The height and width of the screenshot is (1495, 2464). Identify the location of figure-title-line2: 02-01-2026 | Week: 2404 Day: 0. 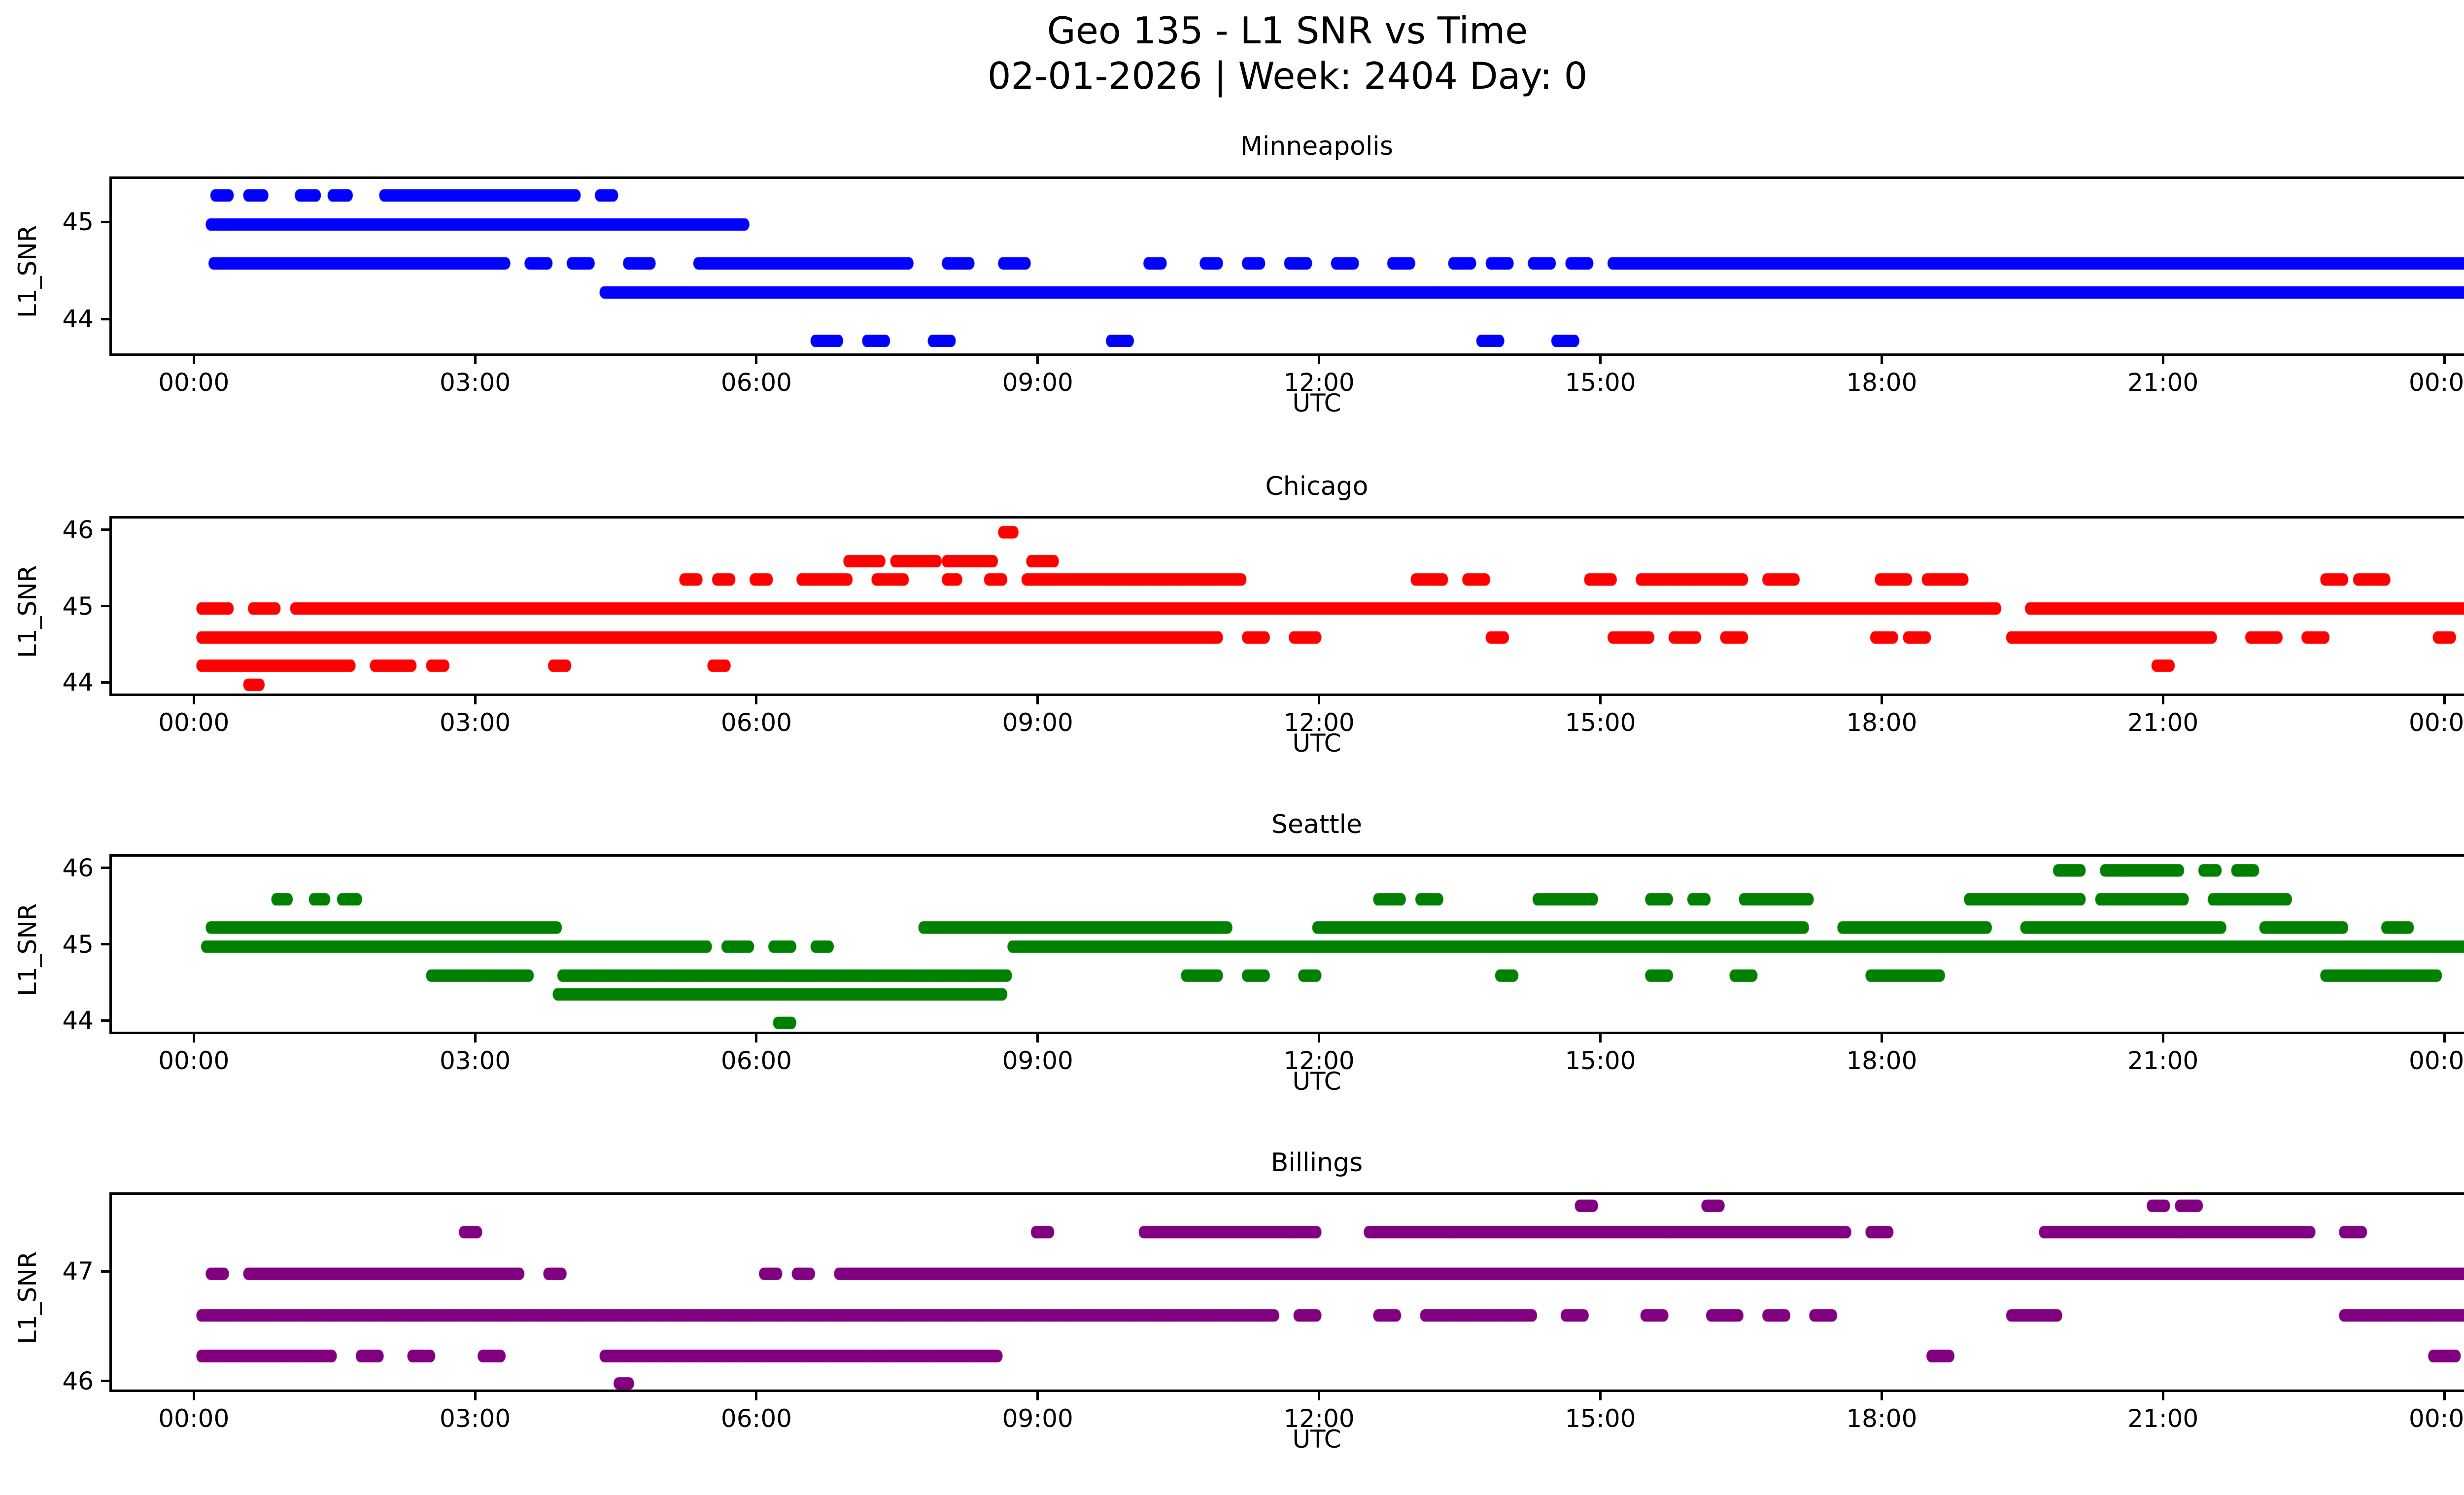
(1287, 76).